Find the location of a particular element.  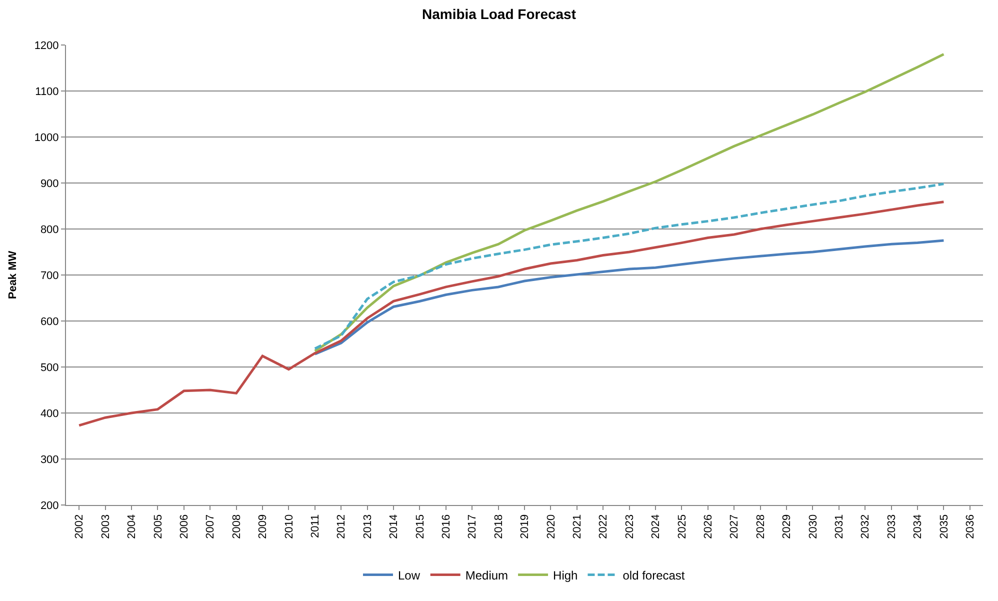

x-tick-label: 2006 is located at coordinates (184, 526).